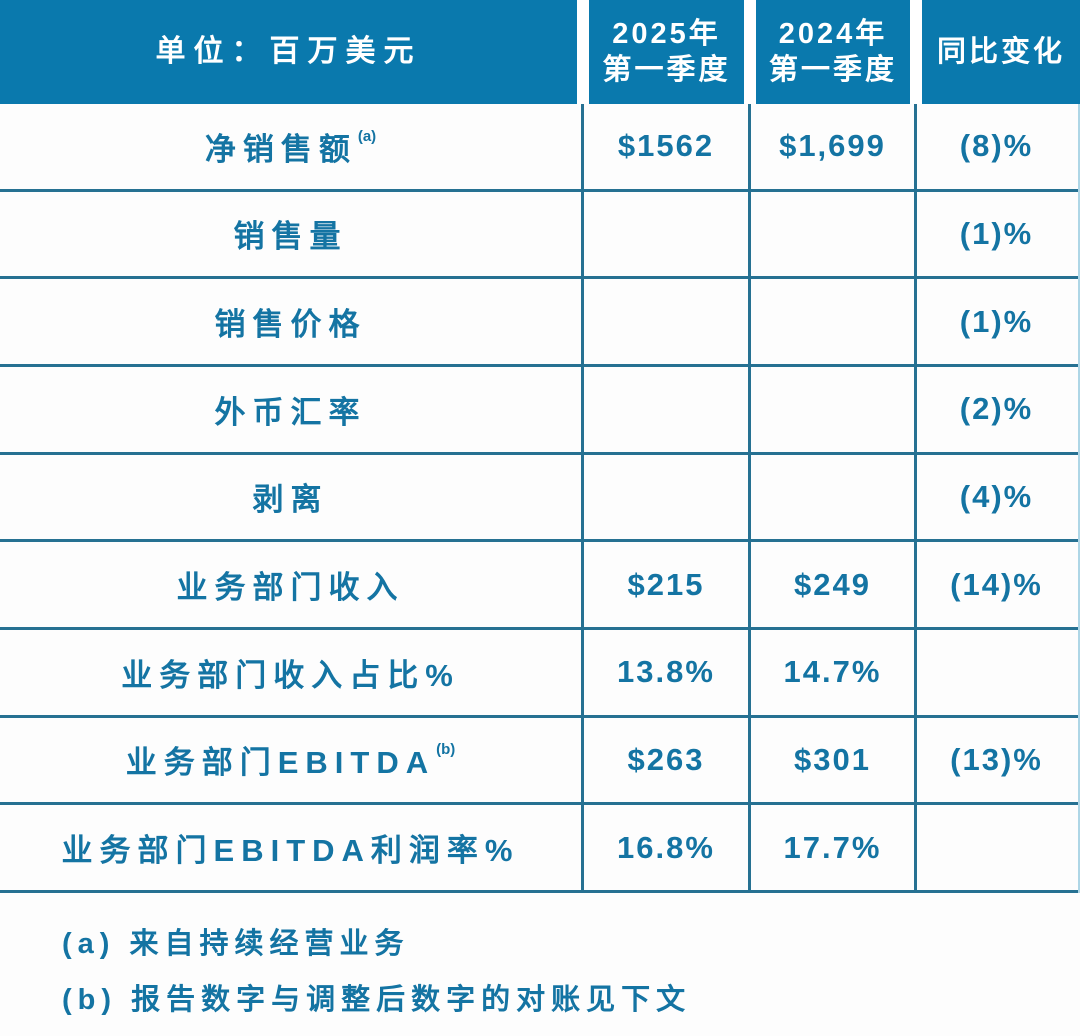 This screenshot has width=1080, height=1036. Describe the element at coordinates (831, 672) in the screenshot. I see `value-2024: 14.7%` at that location.